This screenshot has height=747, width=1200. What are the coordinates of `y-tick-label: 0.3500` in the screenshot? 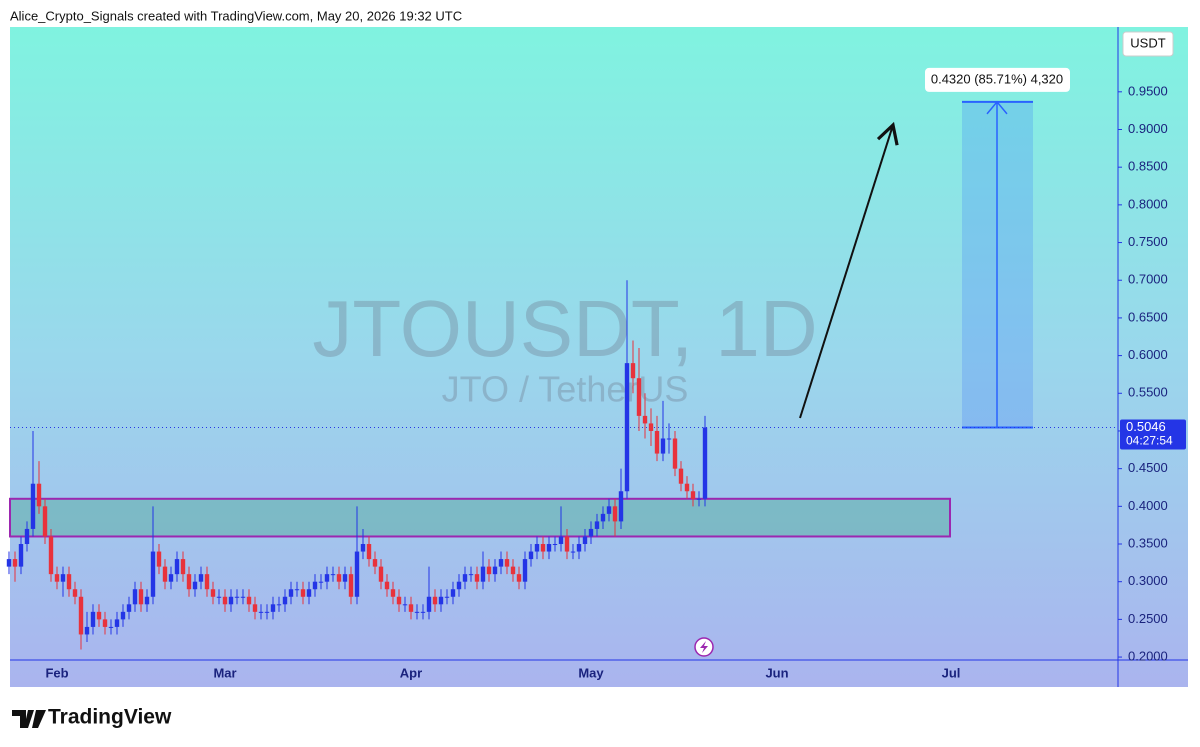 It's located at (1148, 542).